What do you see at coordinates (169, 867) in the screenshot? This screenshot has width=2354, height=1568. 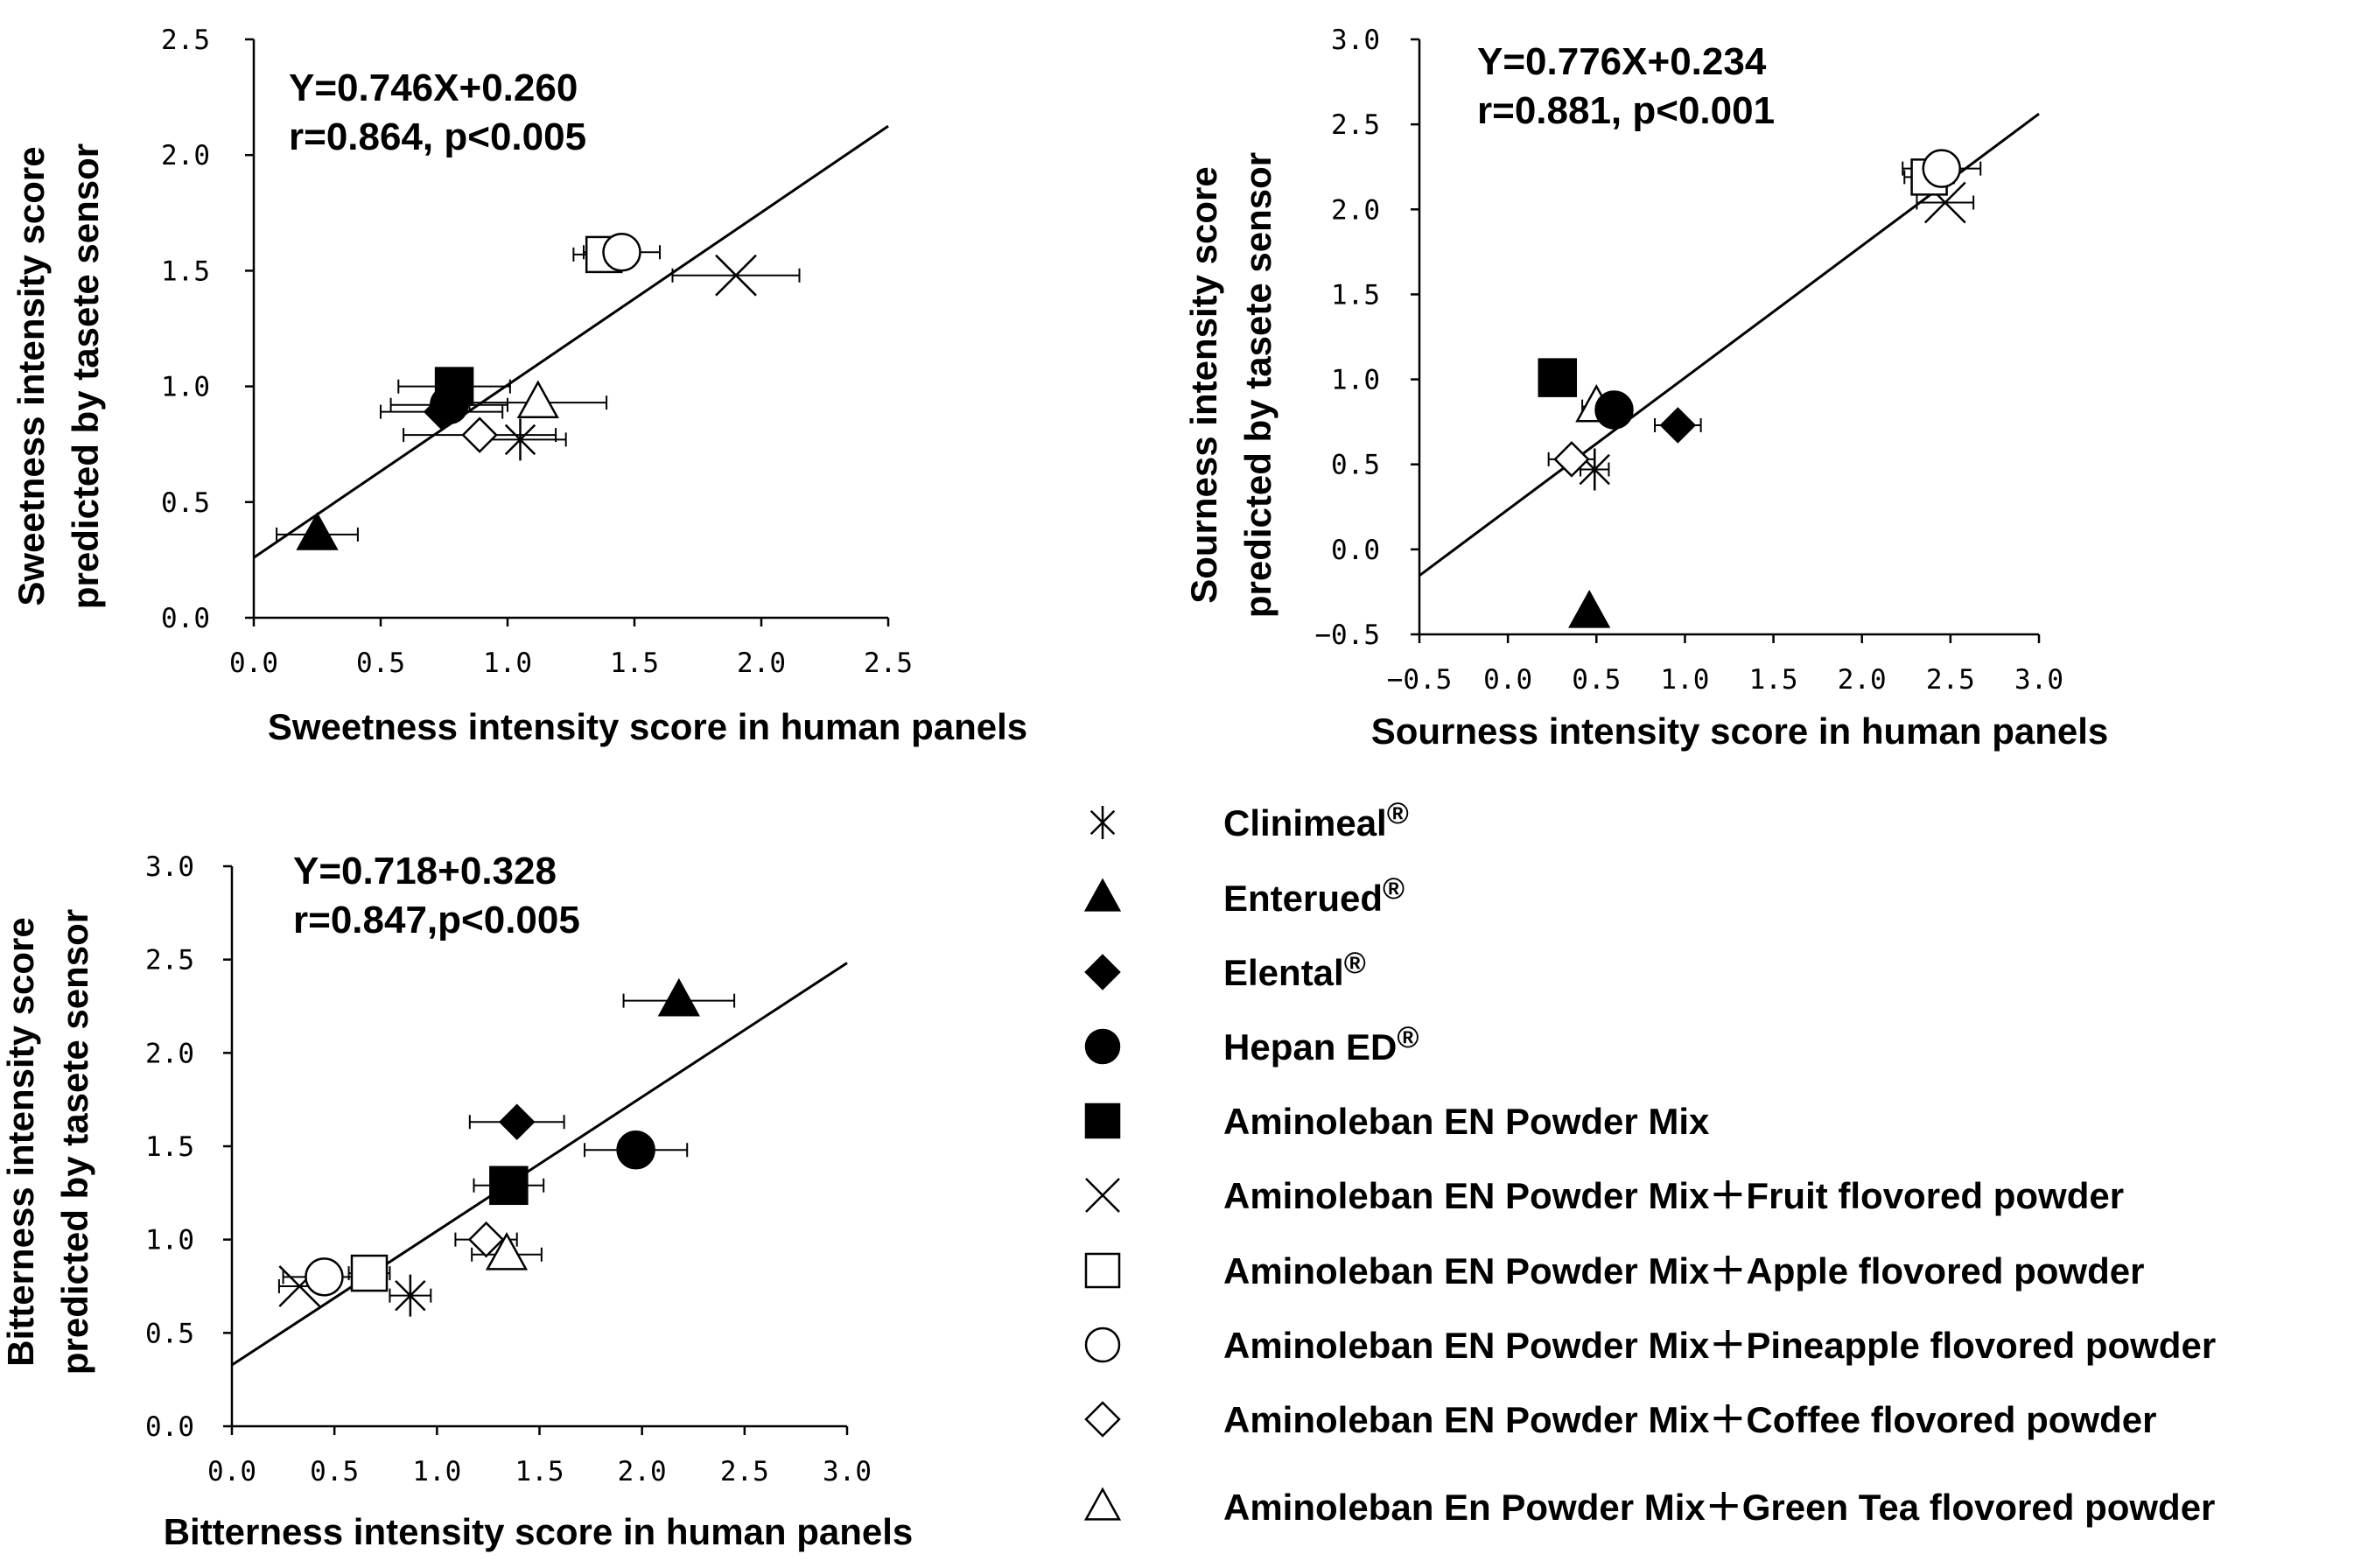 I see `y-tick-label: 3.0` at bounding box center [169, 867].